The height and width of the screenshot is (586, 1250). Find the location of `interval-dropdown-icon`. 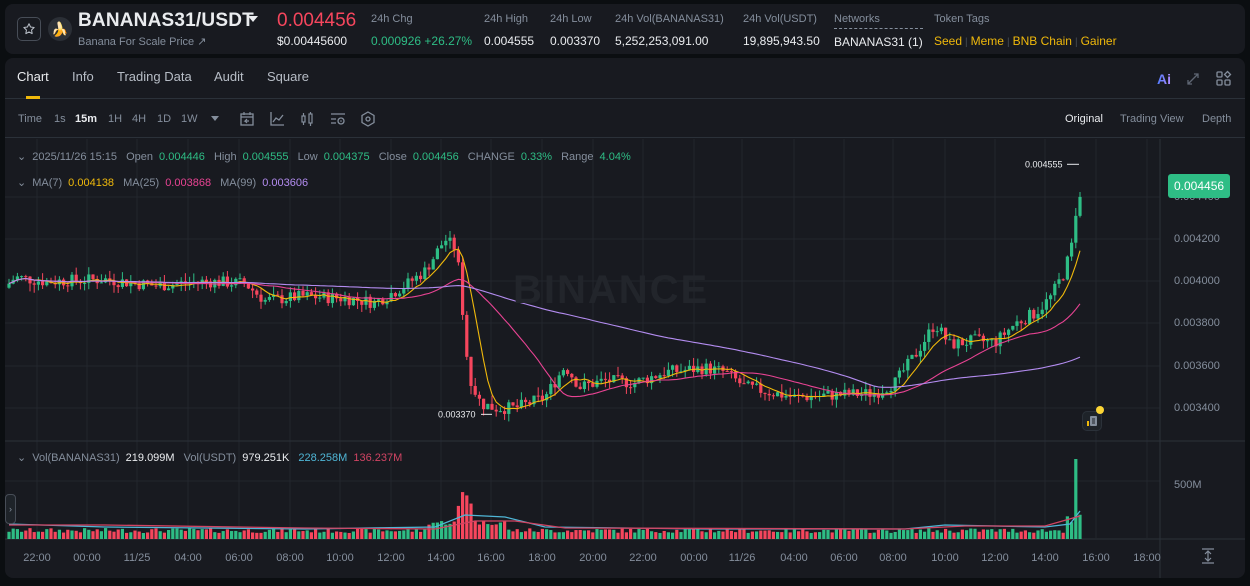

interval-dropdown-icon is located at coordinates (215, 119).